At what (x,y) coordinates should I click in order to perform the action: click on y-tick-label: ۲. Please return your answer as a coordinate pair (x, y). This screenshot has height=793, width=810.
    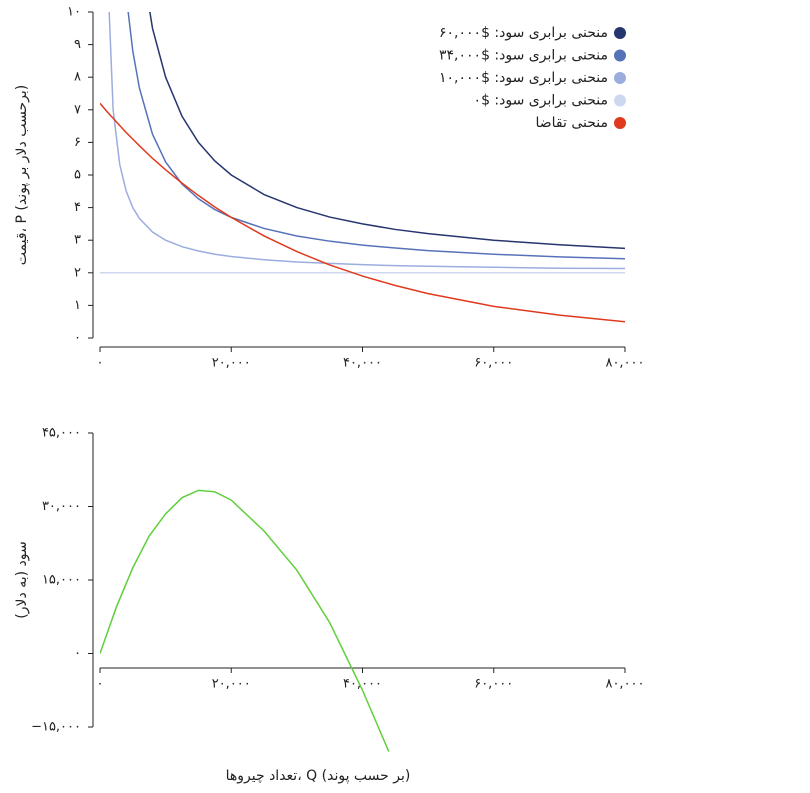
    Looking at the image, I should click on (77, 272).